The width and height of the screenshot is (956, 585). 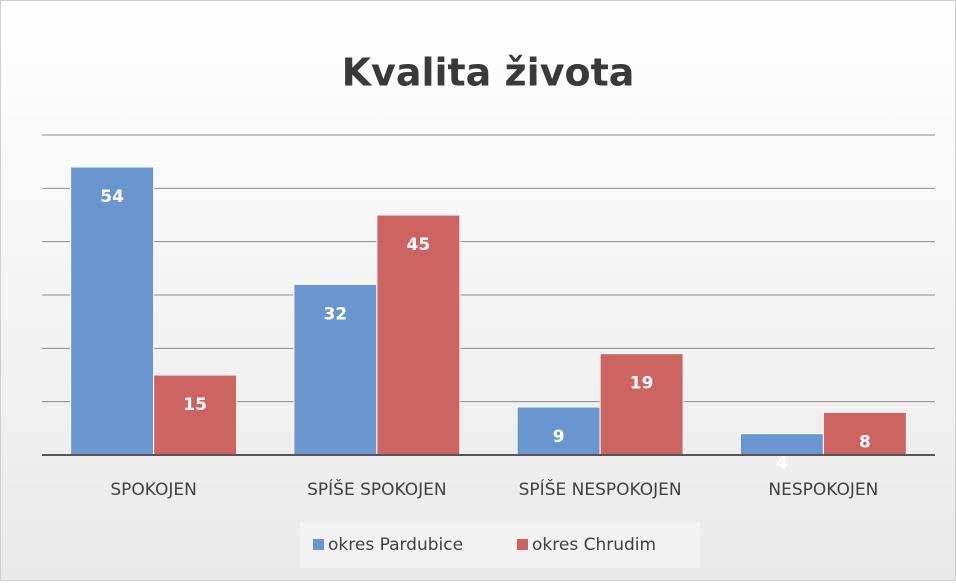 I want to click on x-tick-label: SPÍŠE SPOKOJEN, so click(x=377, y=489).